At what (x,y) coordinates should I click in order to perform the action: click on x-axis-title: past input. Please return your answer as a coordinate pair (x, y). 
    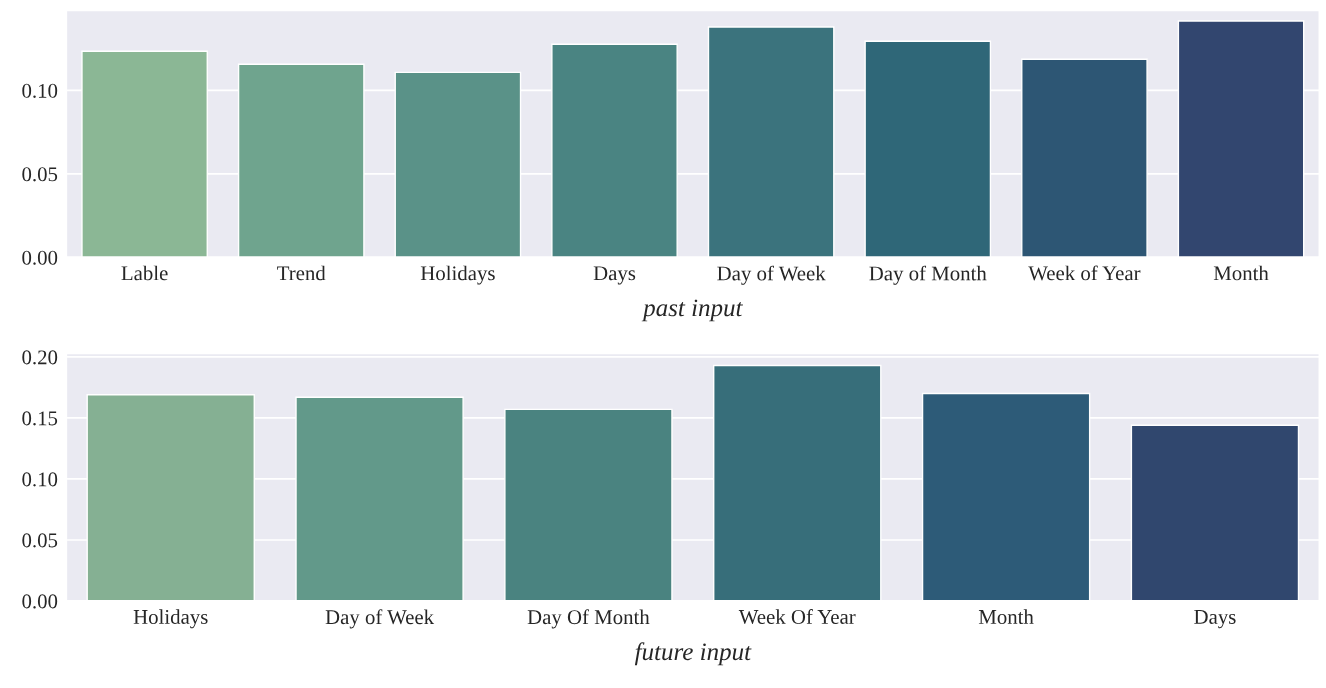
    Looking at the image, I should click on (692, 310).